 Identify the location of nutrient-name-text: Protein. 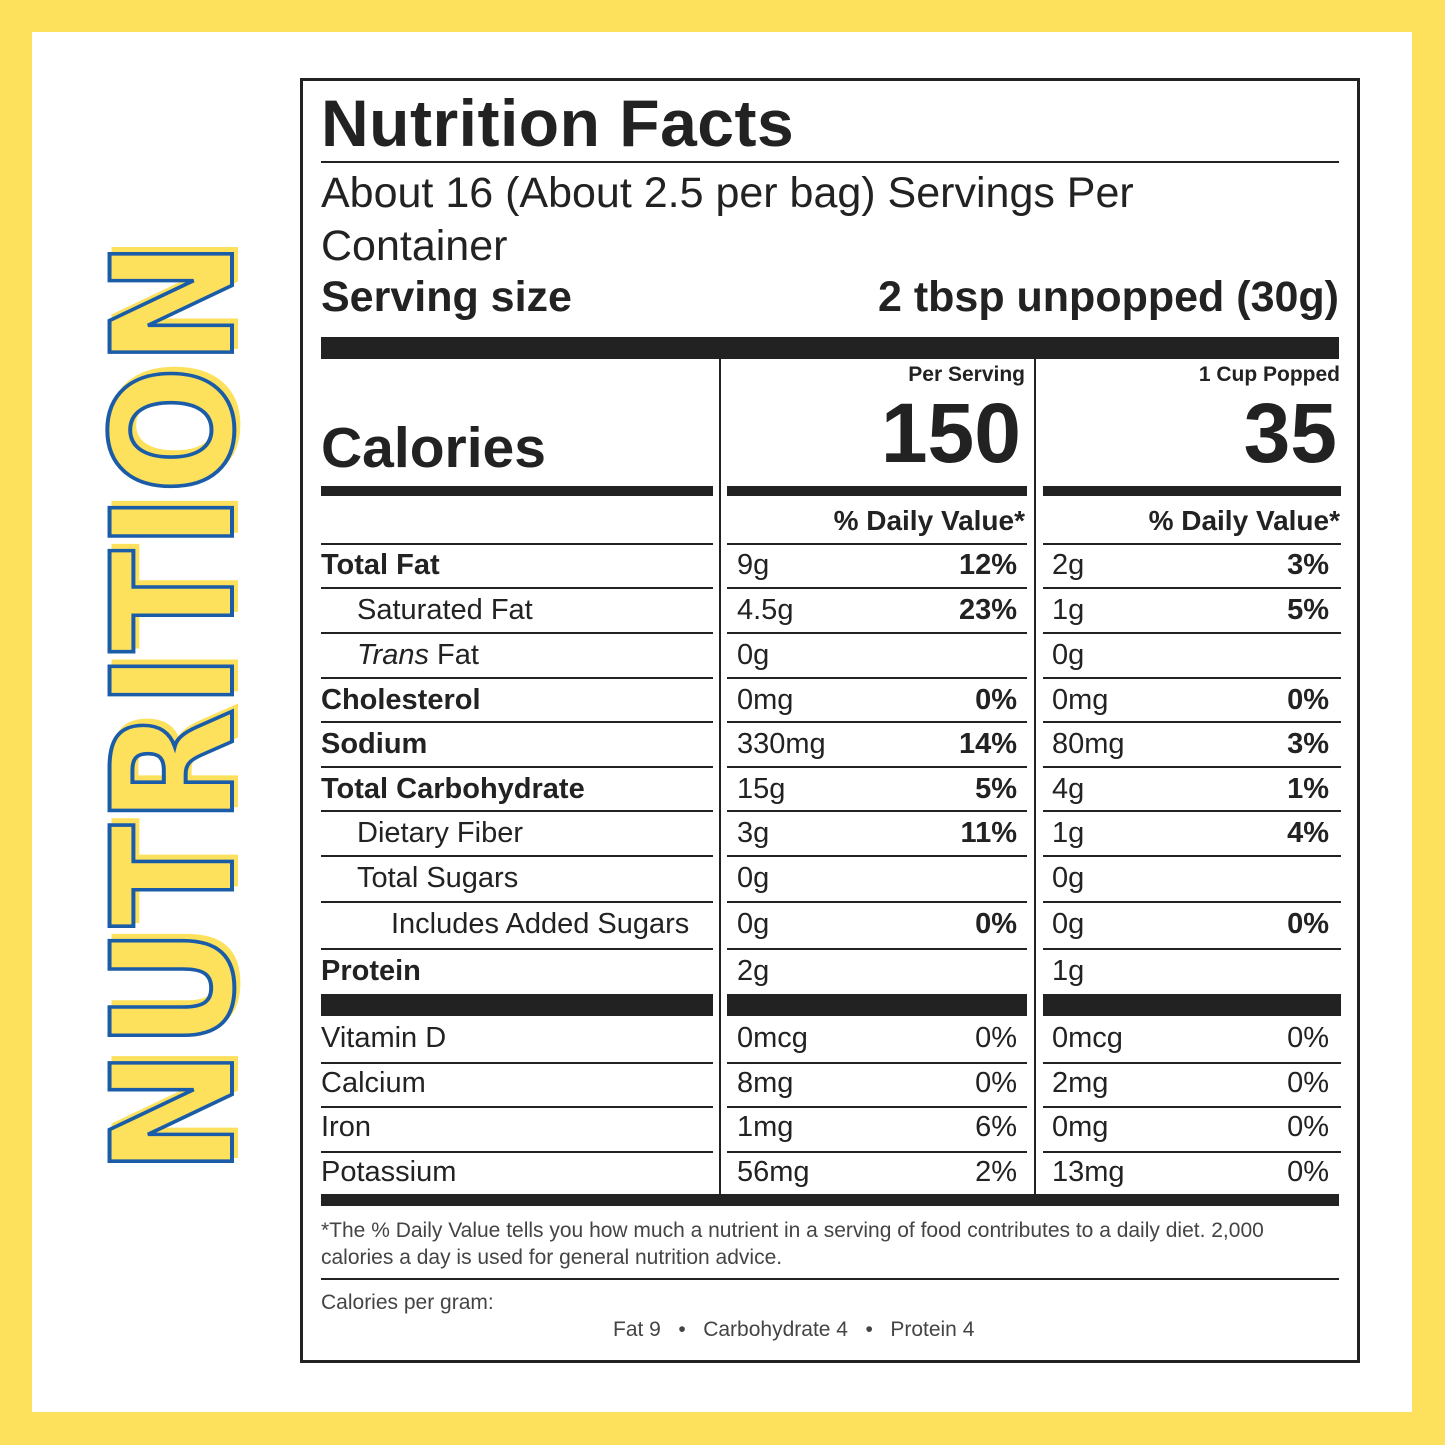
(371, 971).